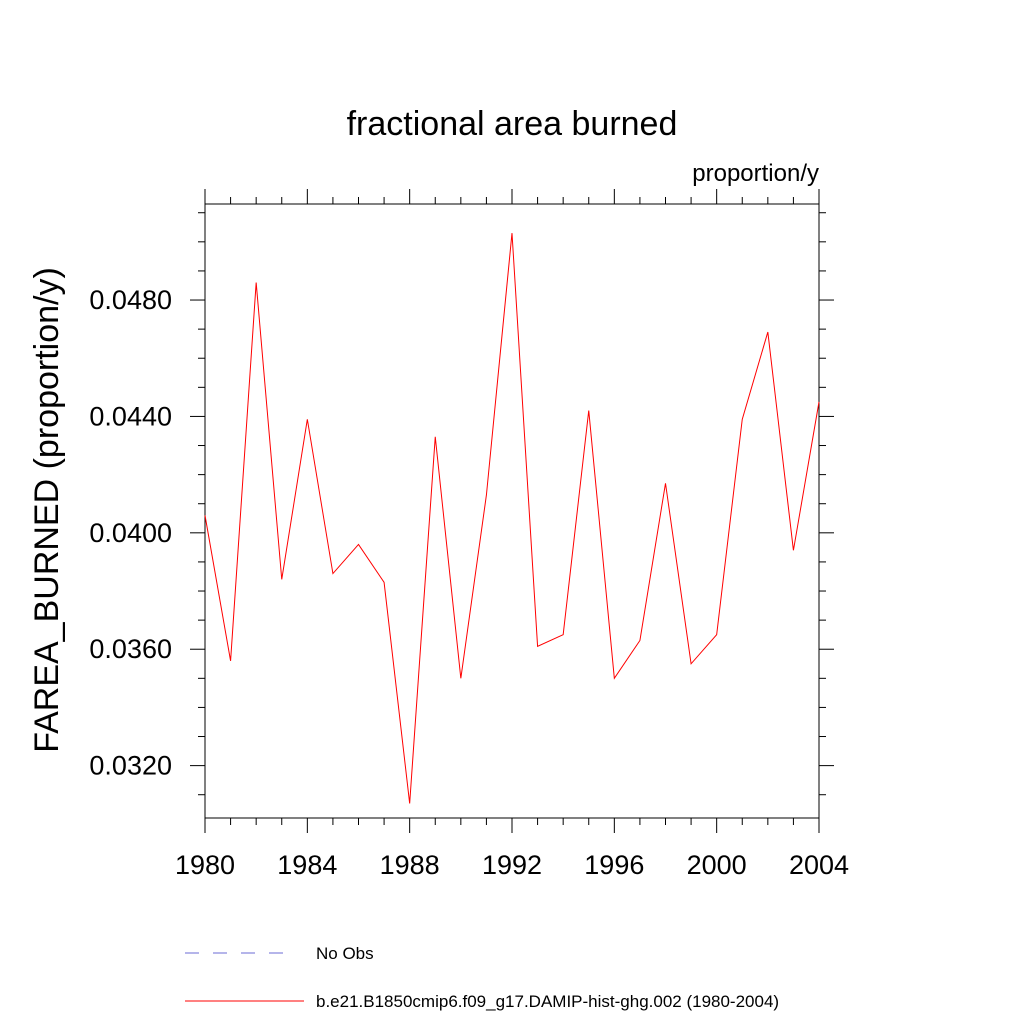 The height and width of the screenshot is (1024, 1024). I want to click on legend-label-no-obs: No Obs, so click(345, 953).